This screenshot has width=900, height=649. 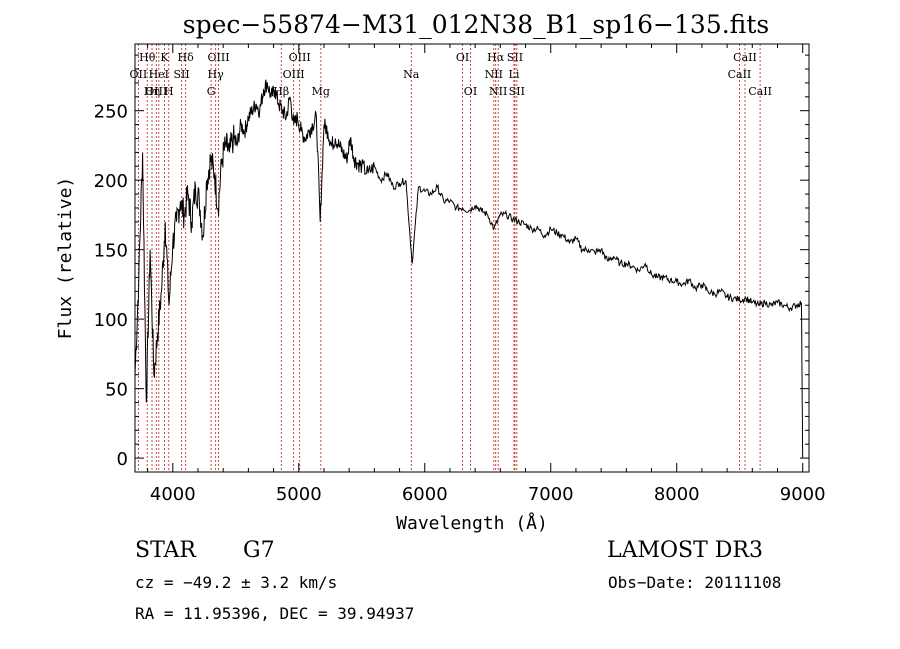 What do you see at coordinates (236, 582) in the screenshot?
I see `redshift-cz: cz = −49.2 ± 3.2 km/s` at bounding box center [236, 582].